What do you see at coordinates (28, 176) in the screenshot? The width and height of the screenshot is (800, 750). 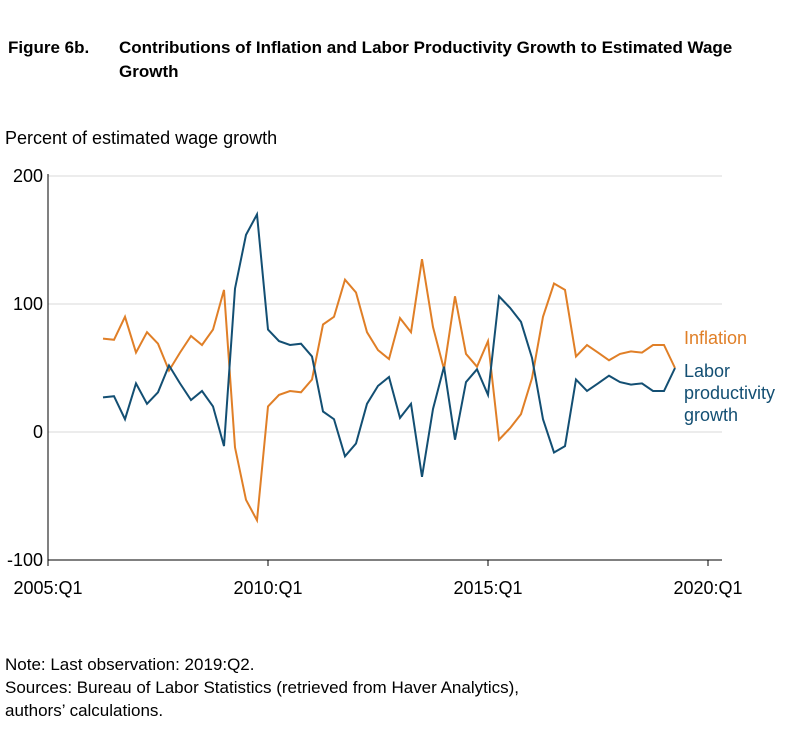 I see `y-tick-label: 200` at bounding box center [28, 176].